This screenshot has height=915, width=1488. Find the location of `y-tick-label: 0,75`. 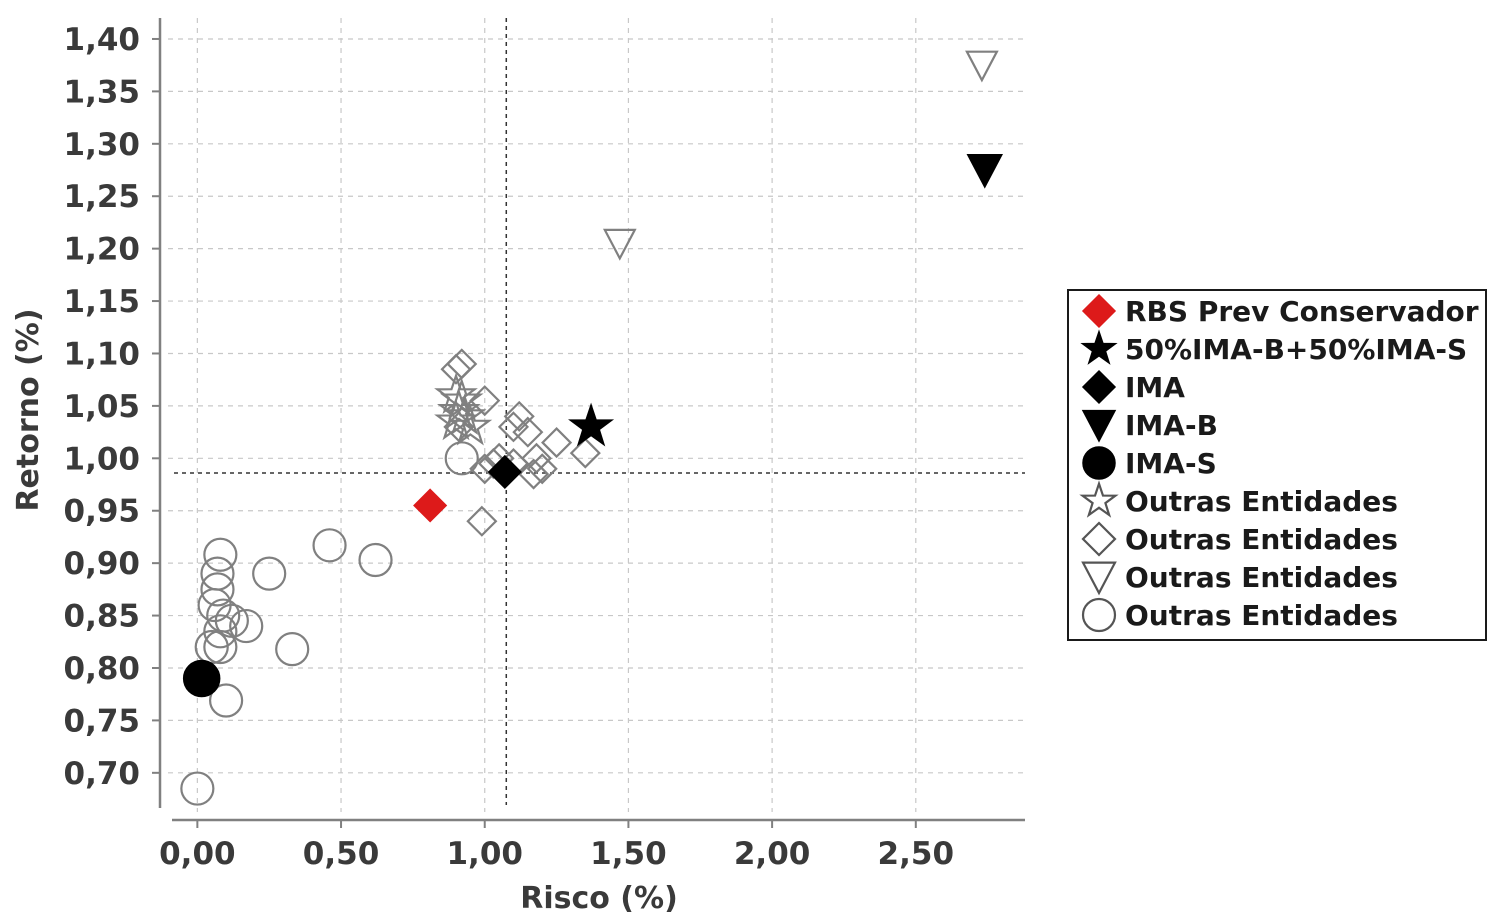

y-tick-label: 0,75 is located at coordinates (102, 721).